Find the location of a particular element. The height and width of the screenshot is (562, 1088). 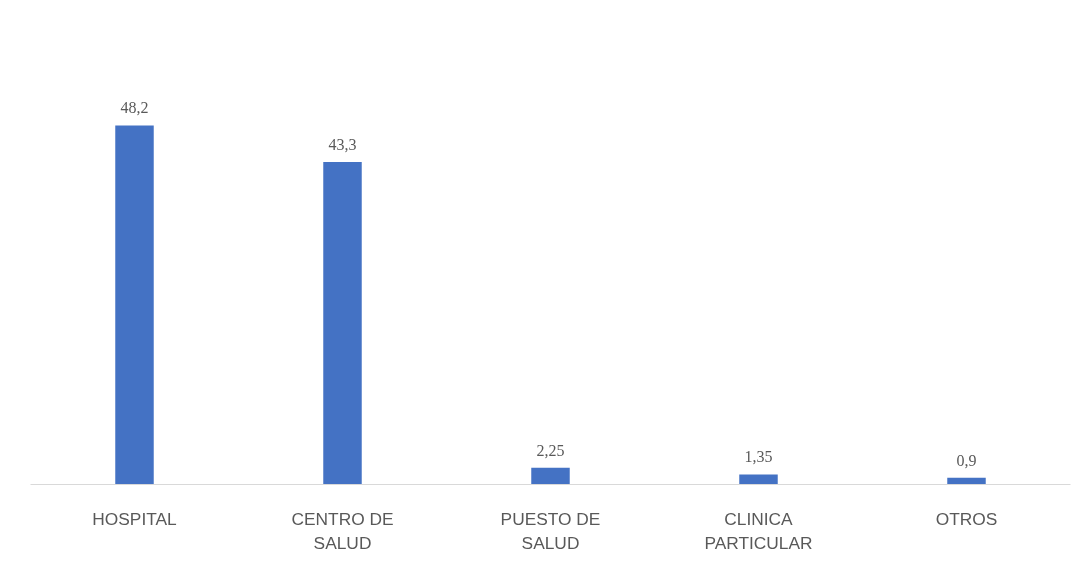

x-tick-label: PUESTO DE SALUD is located at coordinates (550, 530).